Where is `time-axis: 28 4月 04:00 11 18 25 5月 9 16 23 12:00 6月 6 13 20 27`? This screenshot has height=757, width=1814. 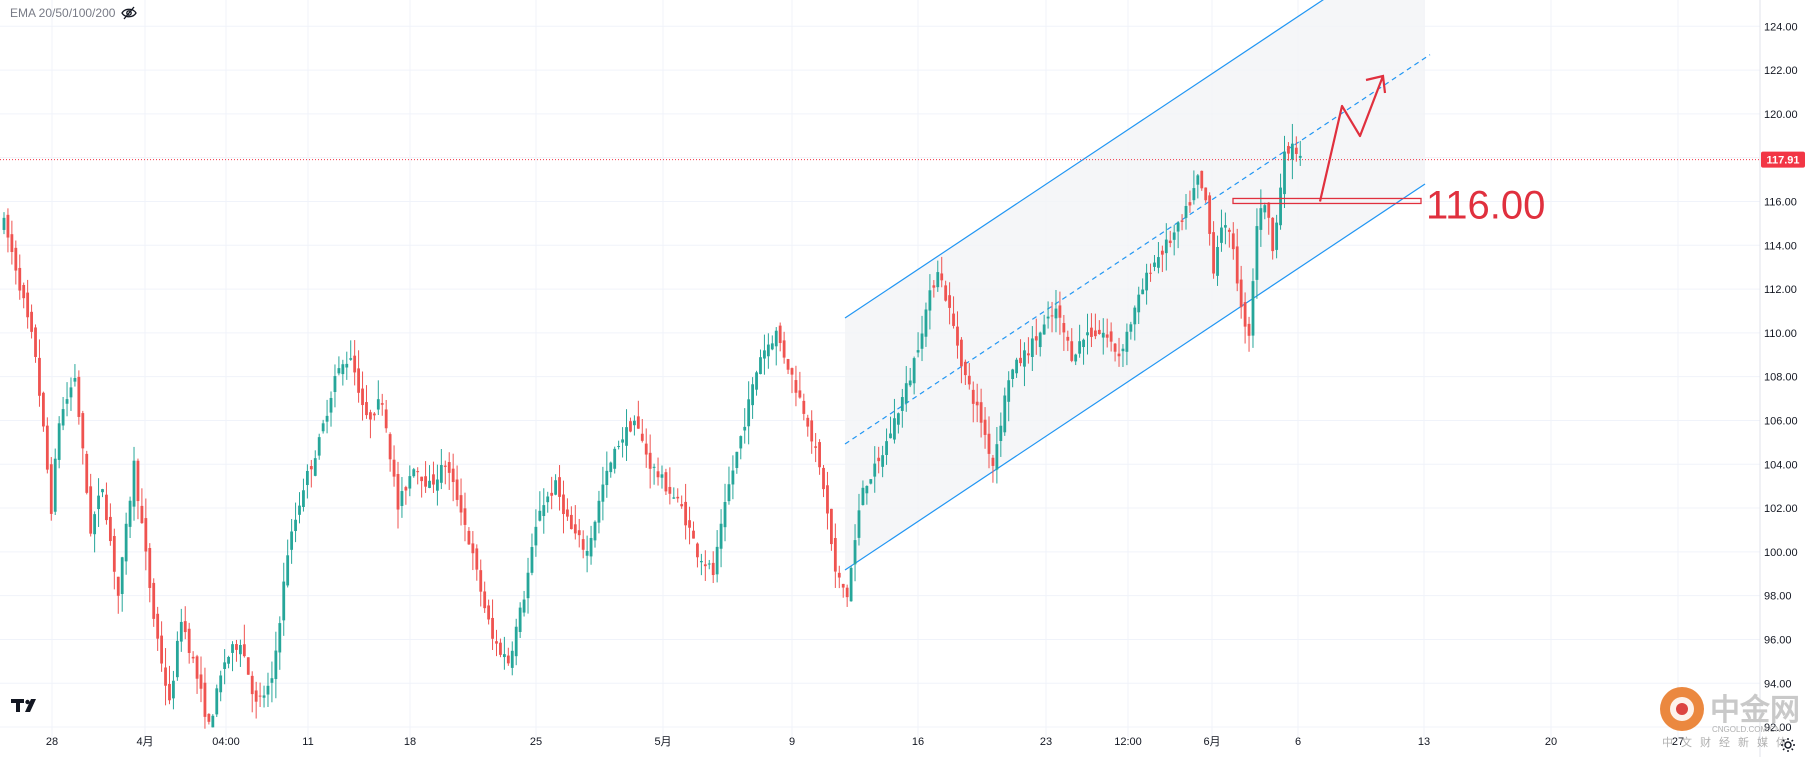 time-axis: 28 4月 04:00 11 18 25 5月 9 16 23 12:00 6月 6 13 20 27 is located at coordinates (865, 742).